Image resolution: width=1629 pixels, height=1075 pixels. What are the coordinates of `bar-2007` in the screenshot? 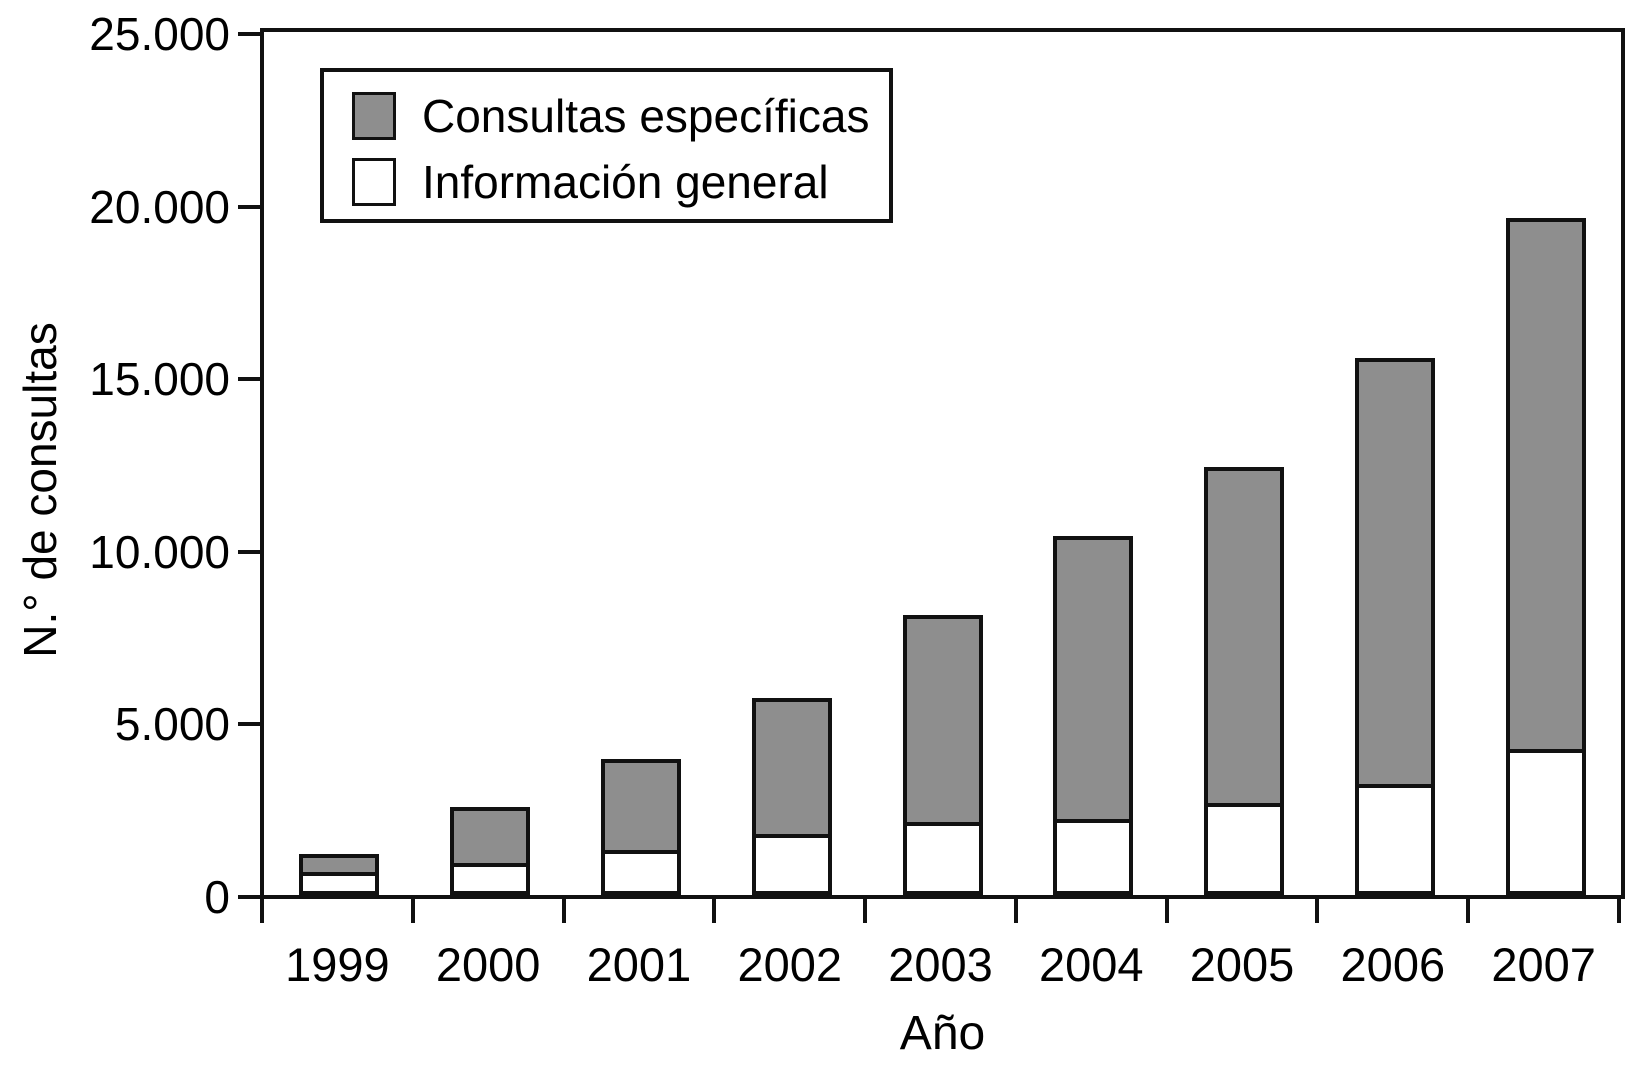 It's located at (1545, 556).